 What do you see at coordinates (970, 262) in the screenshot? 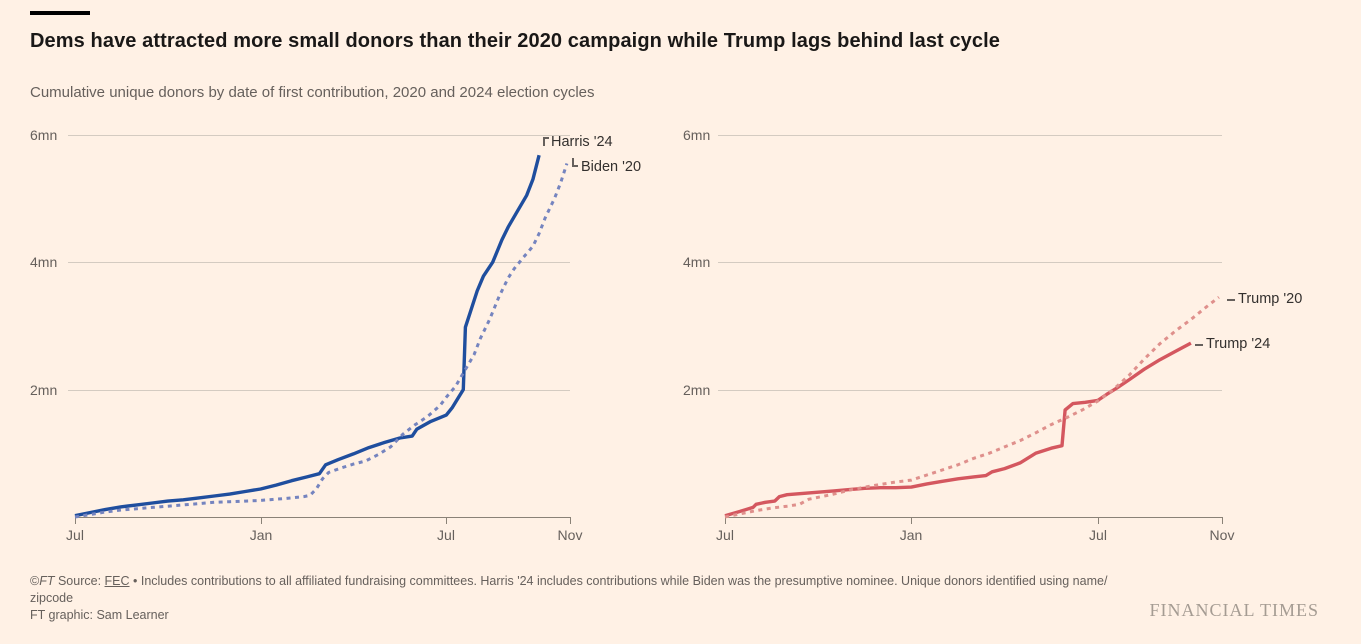
I see `gridline-right-4mn` at bounding box center [970, 262].